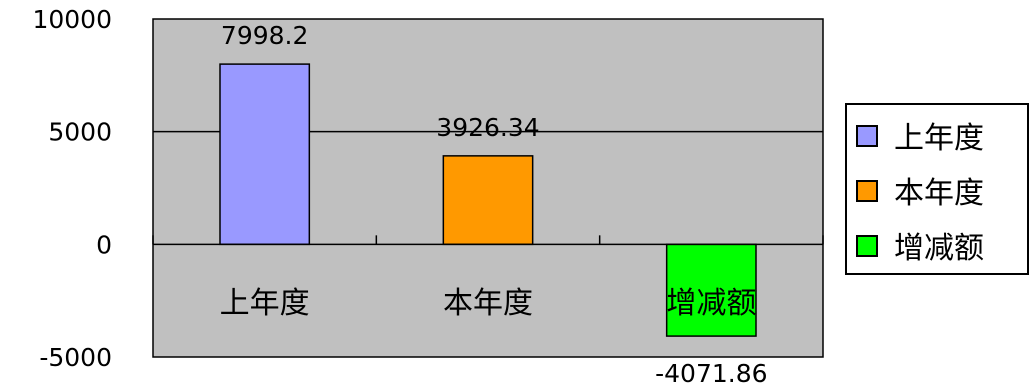  What do you see at coordinates (711, 373) in the screenshot?
I see `data-label: -4071.86` at bounding box center [711, 373].